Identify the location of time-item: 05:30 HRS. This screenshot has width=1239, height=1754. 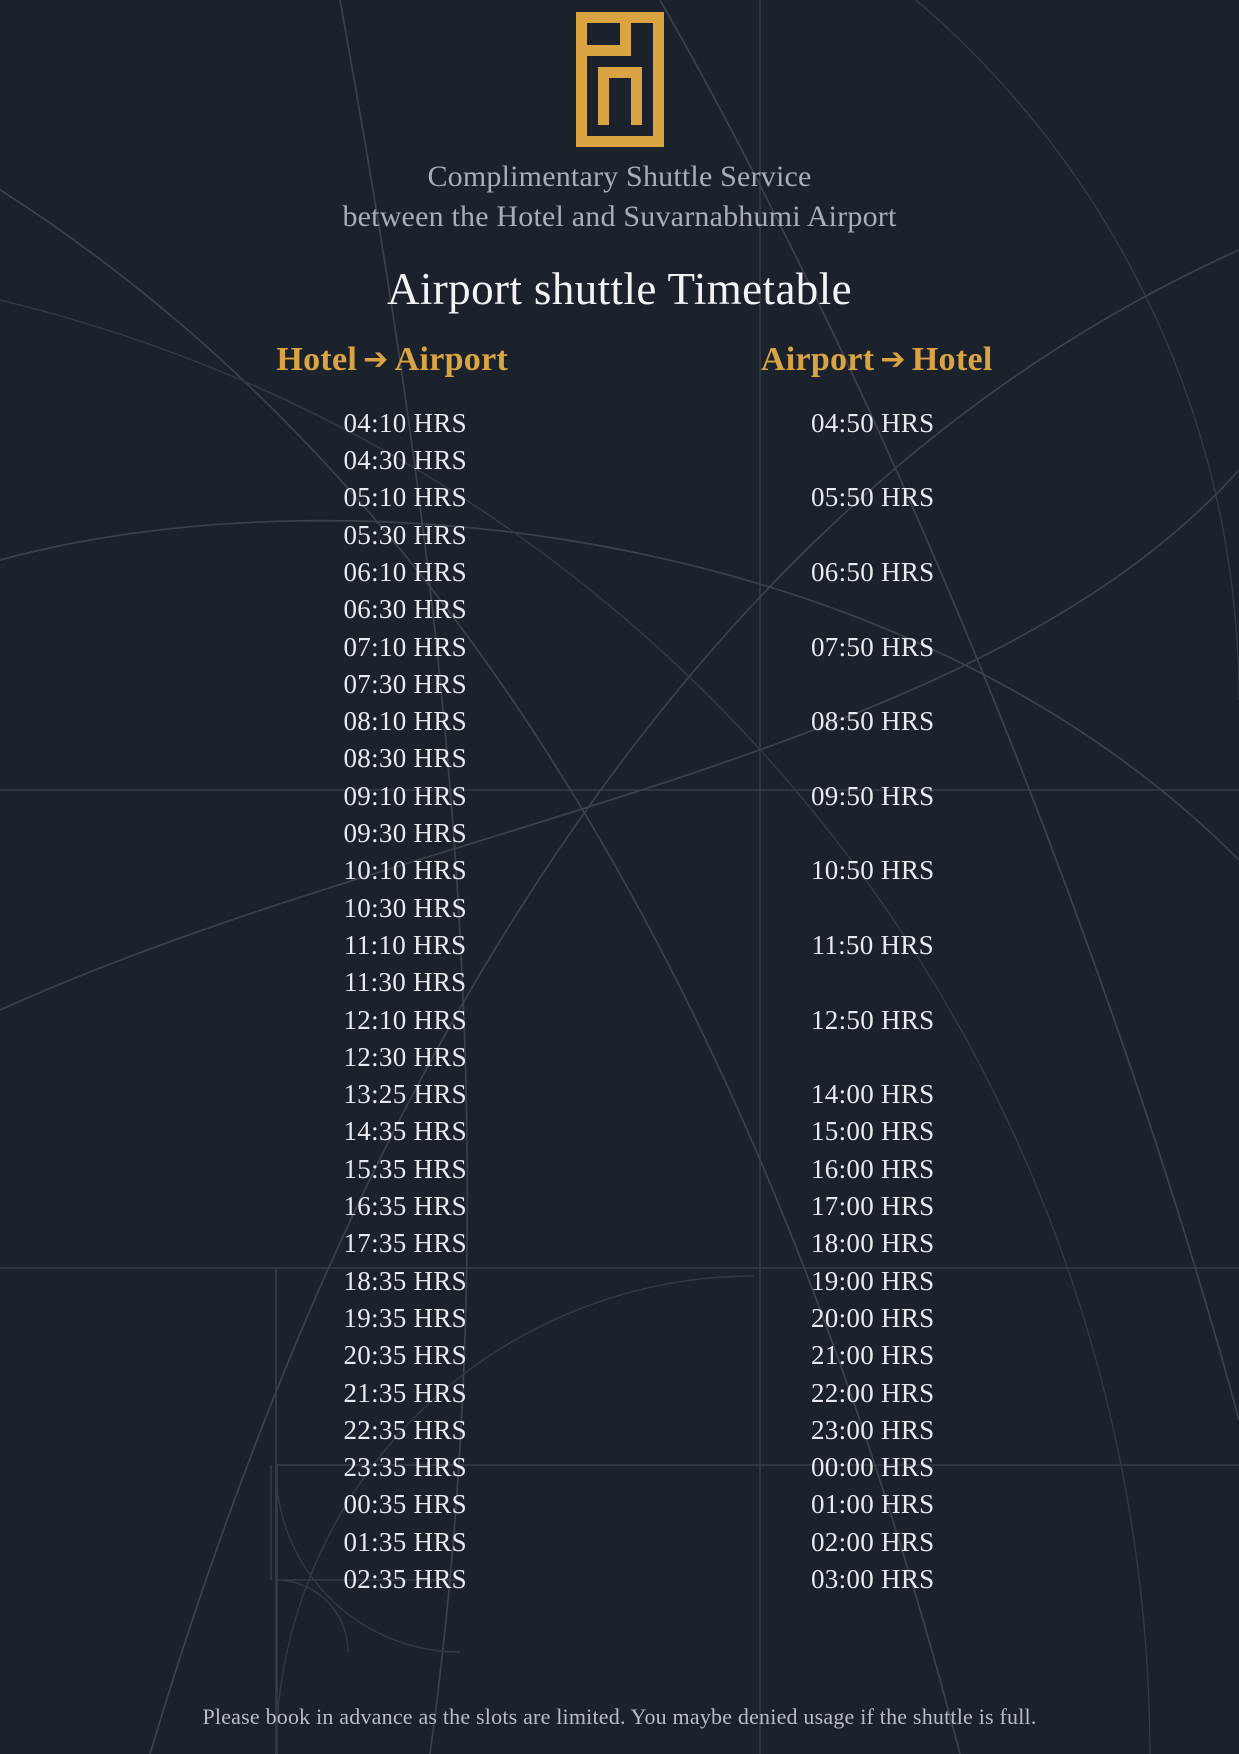
(405, 534).